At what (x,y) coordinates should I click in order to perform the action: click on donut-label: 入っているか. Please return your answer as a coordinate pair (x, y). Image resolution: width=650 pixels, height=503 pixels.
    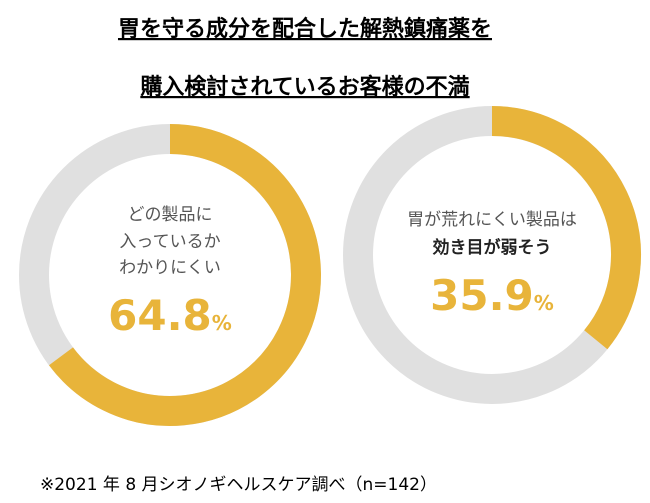
    Looking at the image, I should click on (169, 242).